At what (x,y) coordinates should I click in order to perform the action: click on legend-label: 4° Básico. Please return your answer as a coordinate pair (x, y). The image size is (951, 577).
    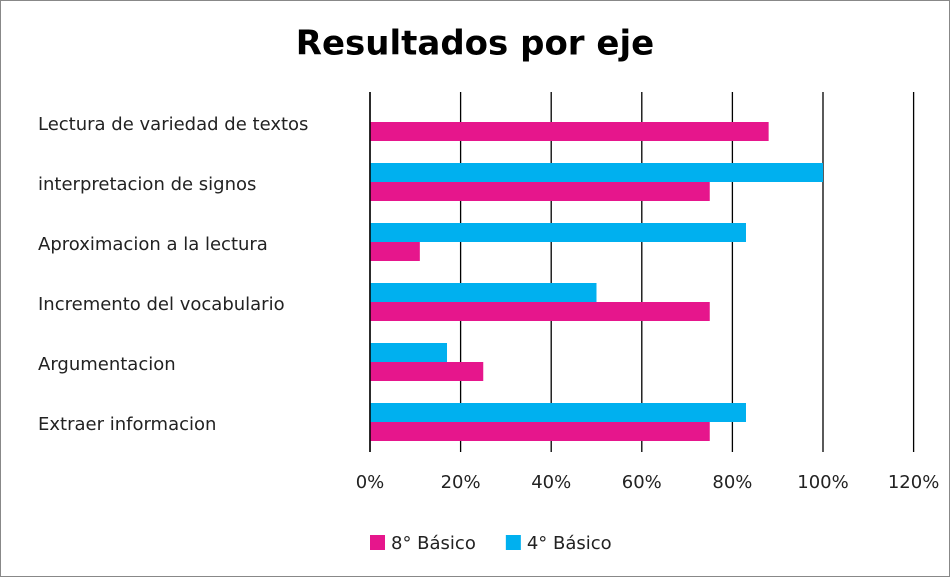
    Looking at the image, I should click on (569, 543).